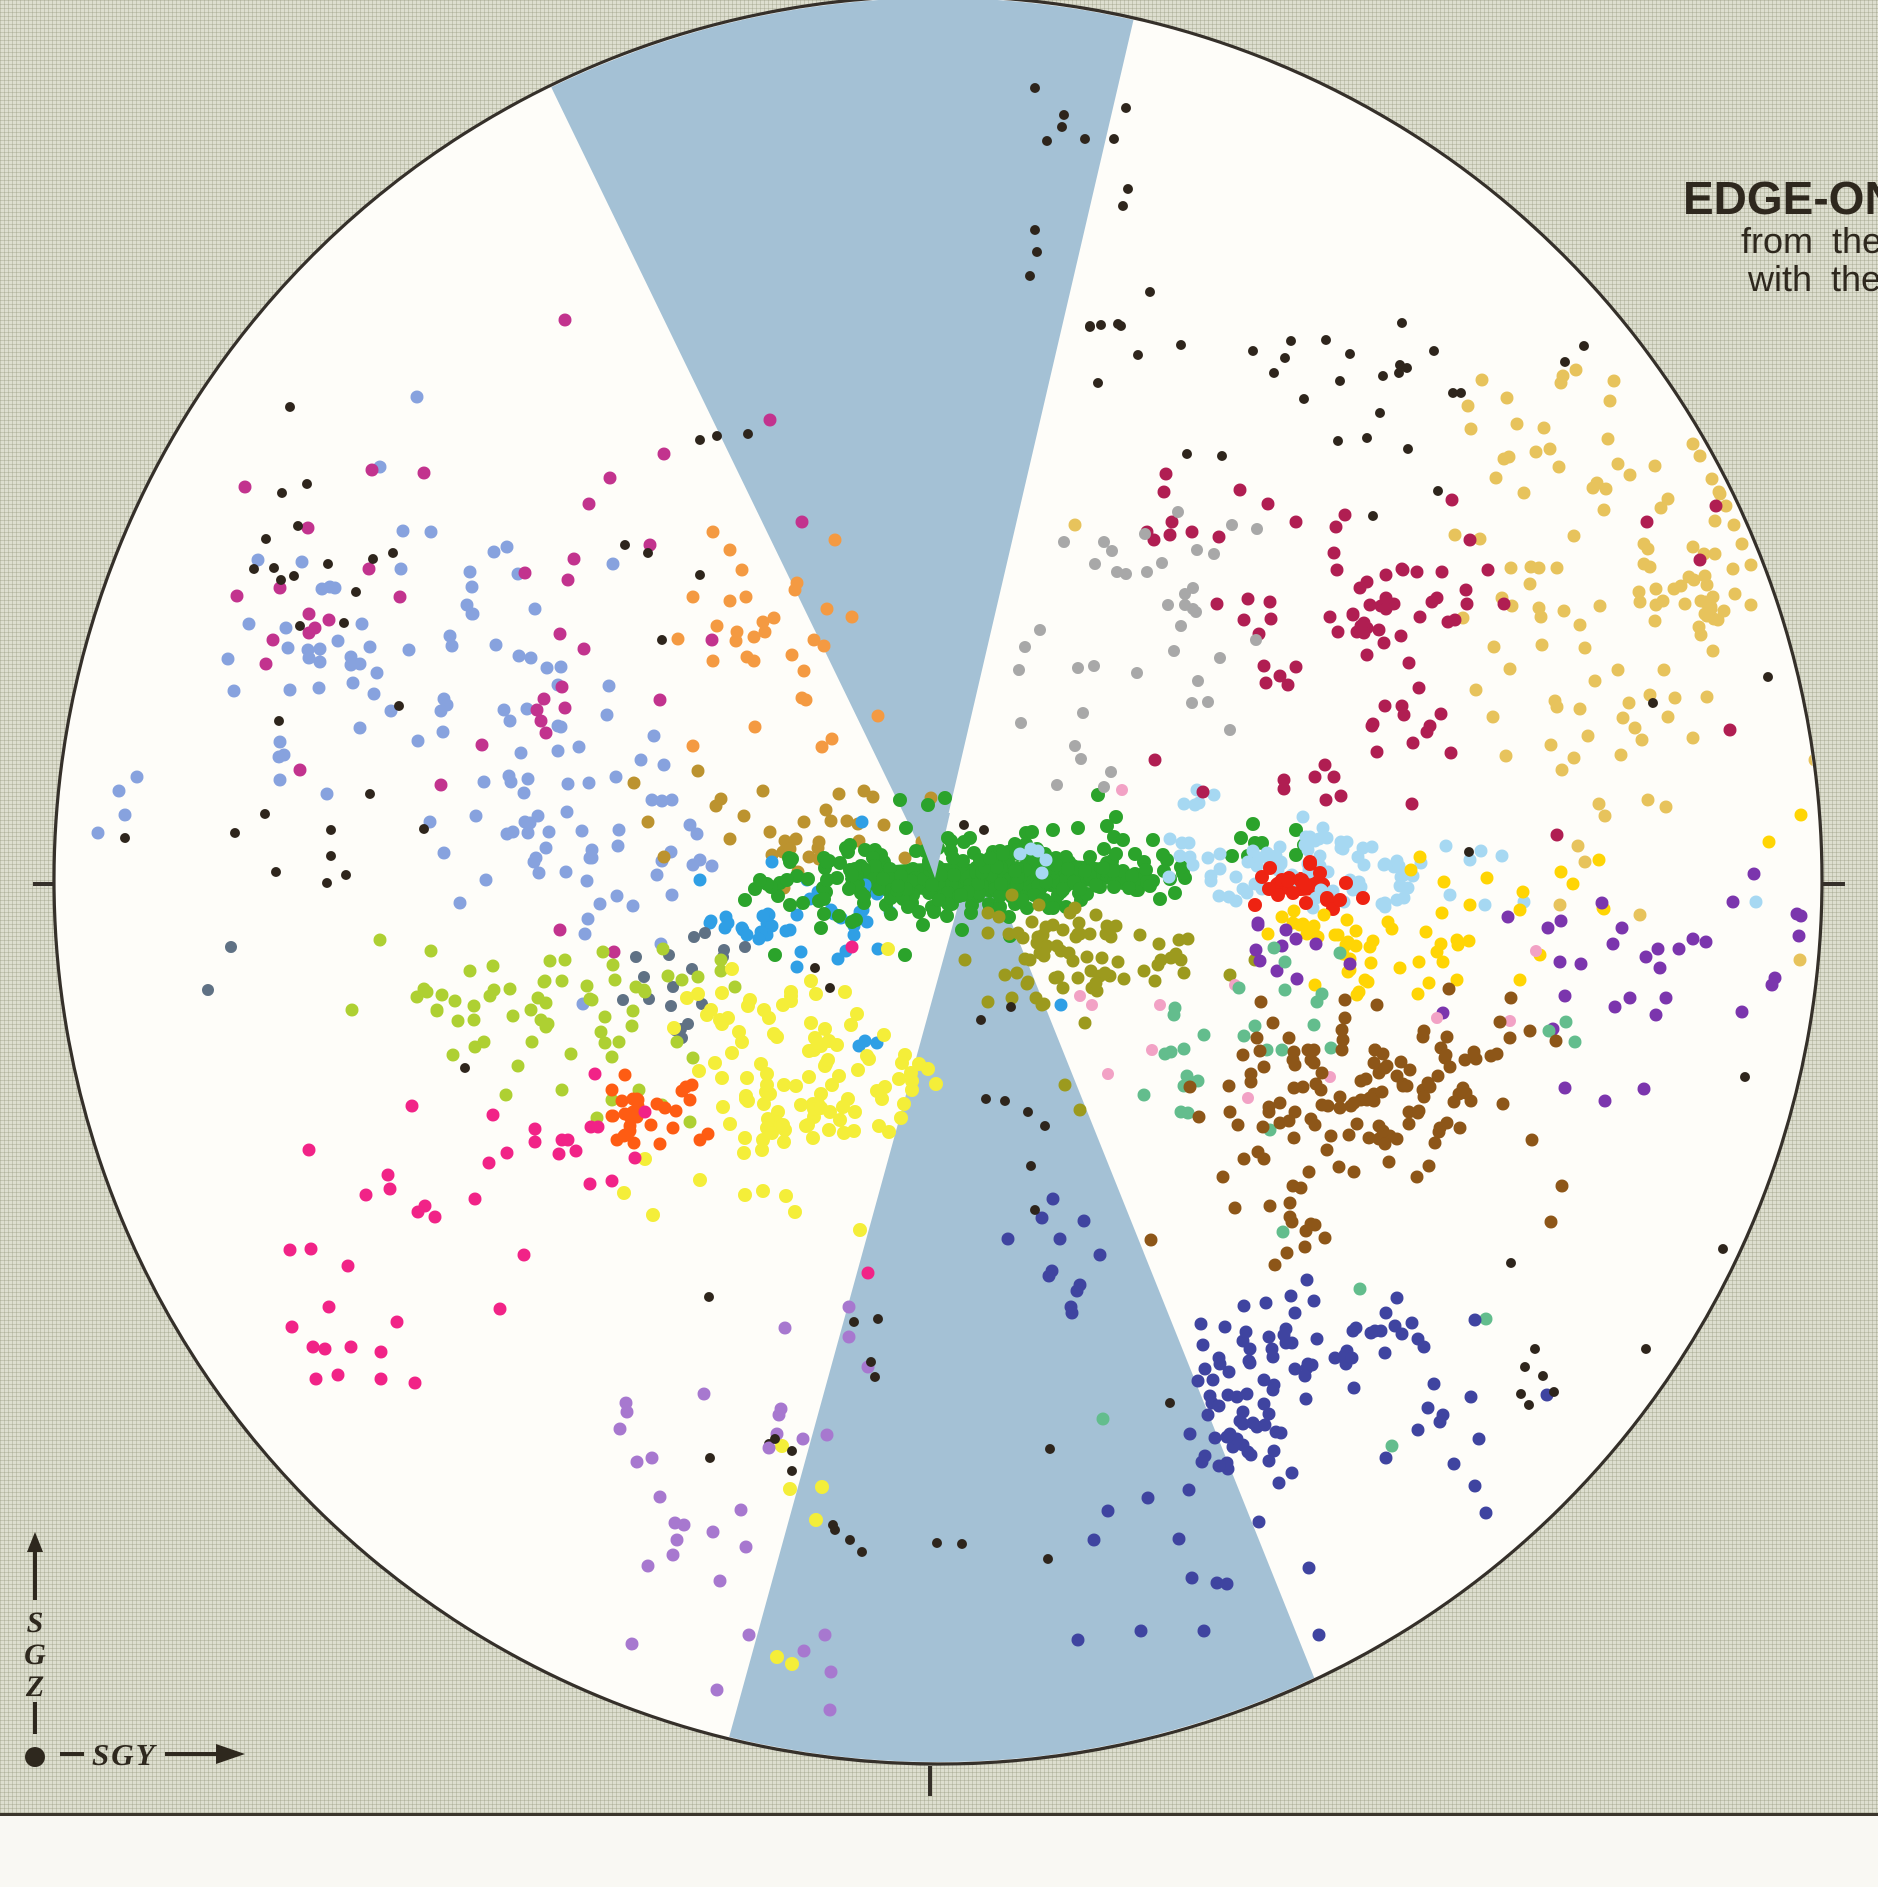 This screenshot has width=1878, height=1887. What do you see at coordinates (1809, 240) in the screenshot?
I see `svg-text: from the south` at bounding box center [1809, 240].